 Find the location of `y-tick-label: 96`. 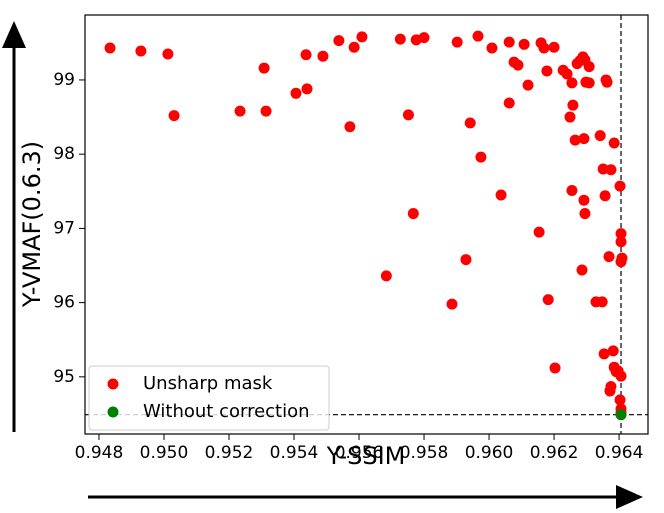

y-tick-label: 96 is located at coordinates (64, 303).